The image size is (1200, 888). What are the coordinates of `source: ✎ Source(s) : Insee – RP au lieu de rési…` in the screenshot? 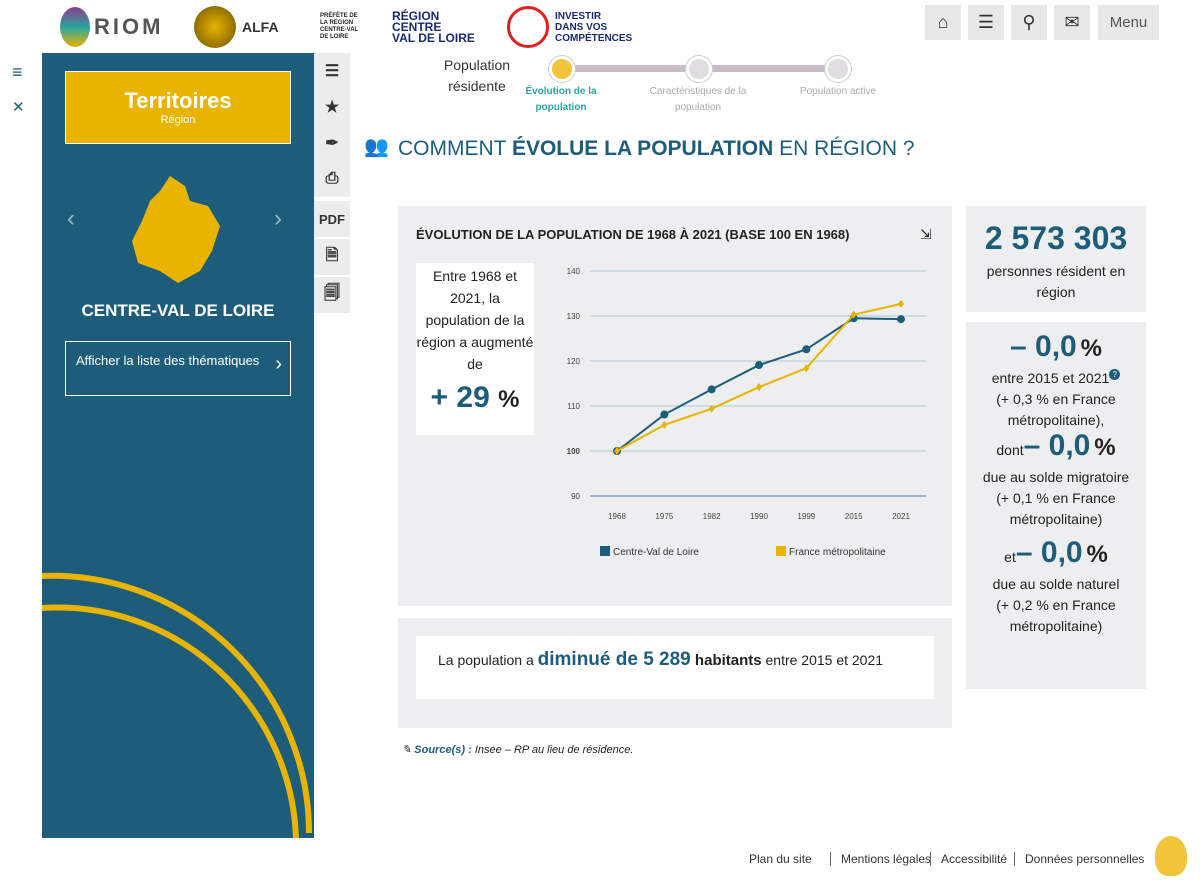 It's located at (518, 750).